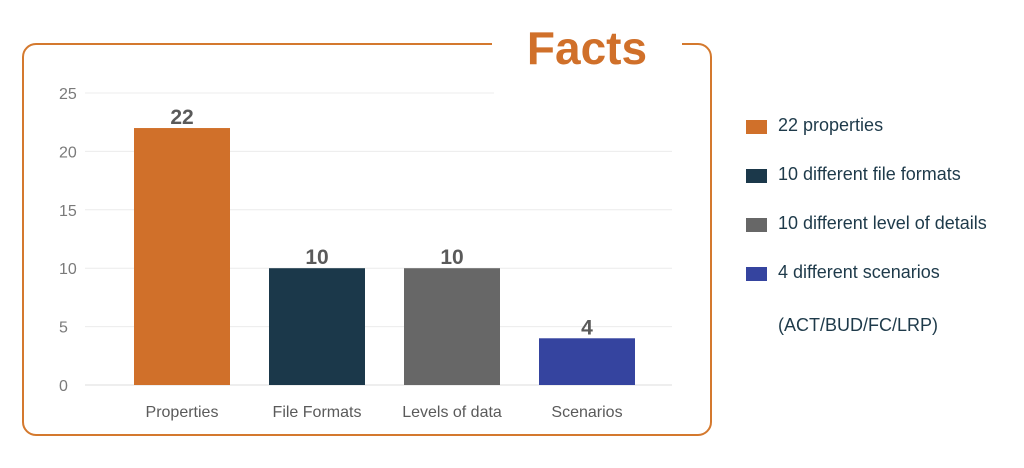 The height and width of the screenshot is (468, 1024). I want to click on x-tick-label: Scenarios, so click(586, 412).